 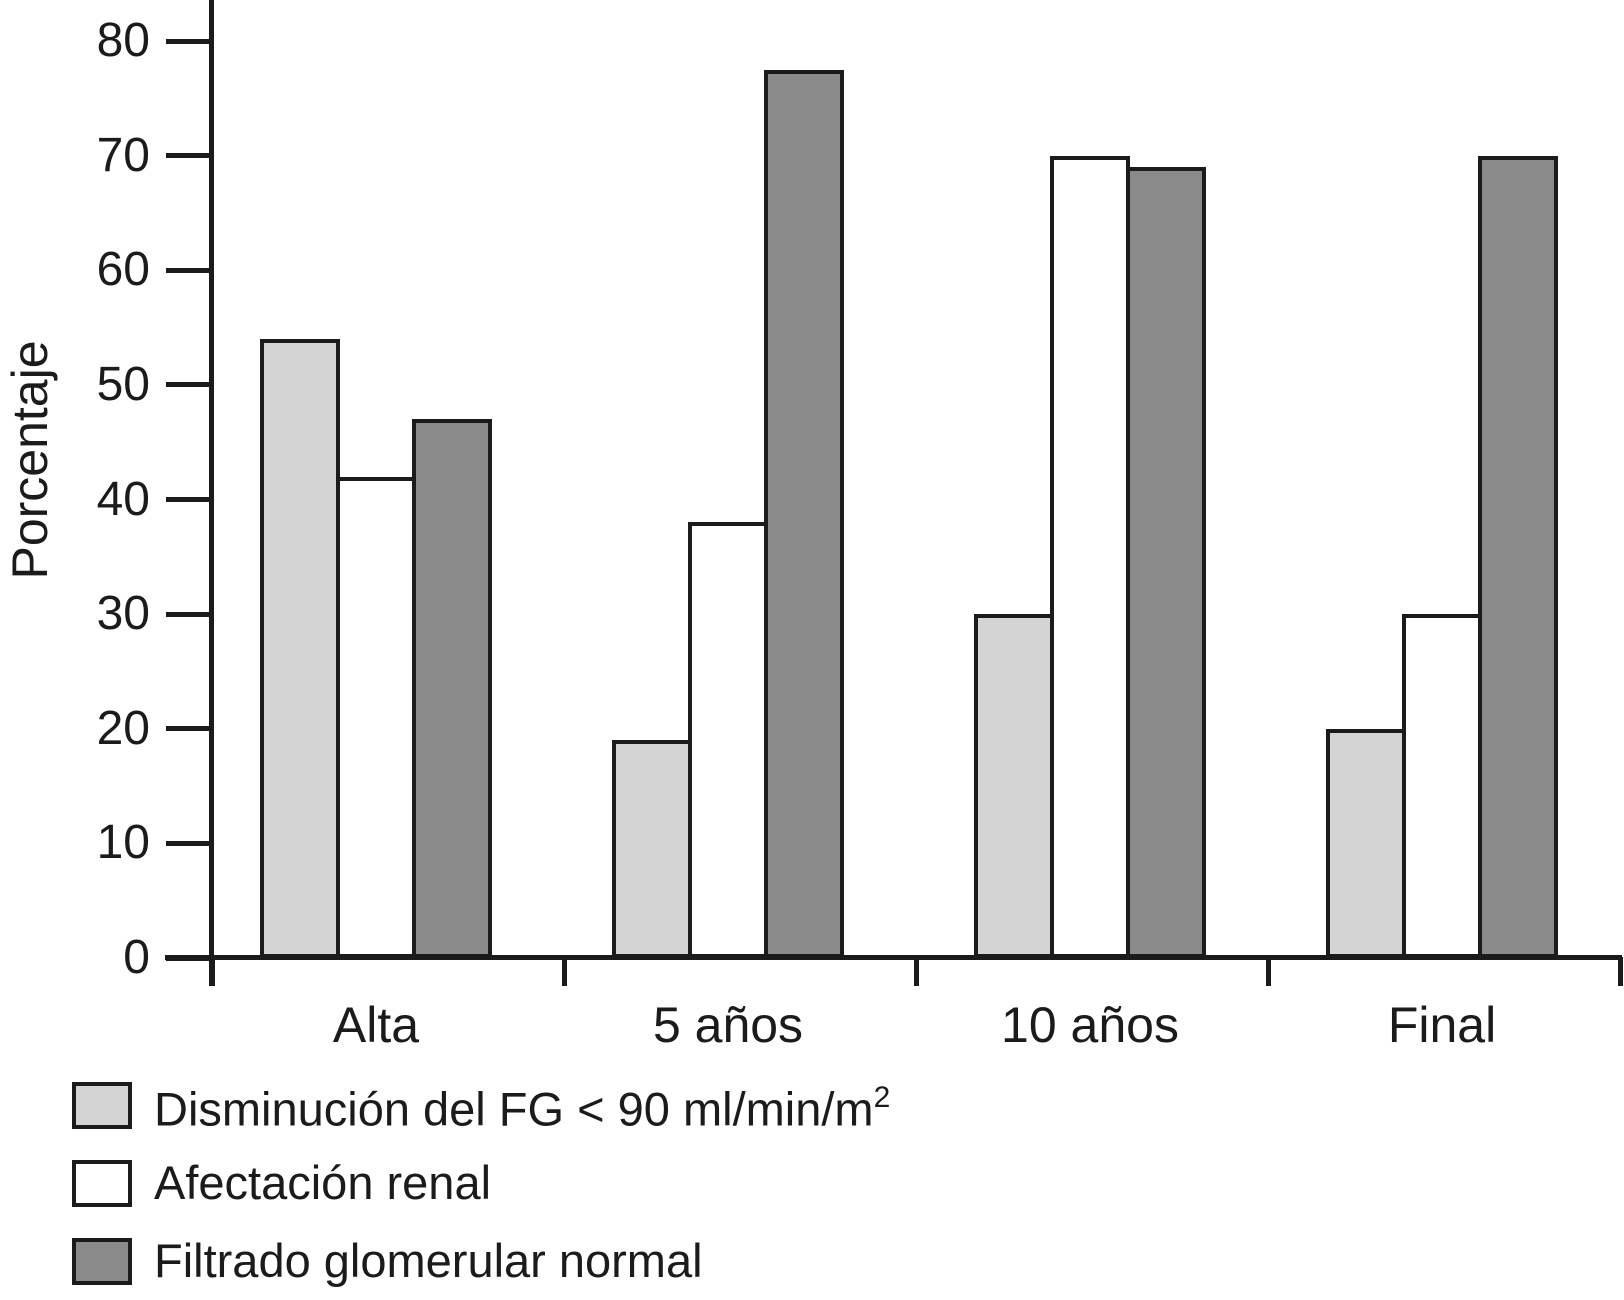 I want to click on x-category-label-alta: Alta, so click(x=376, y=1025).